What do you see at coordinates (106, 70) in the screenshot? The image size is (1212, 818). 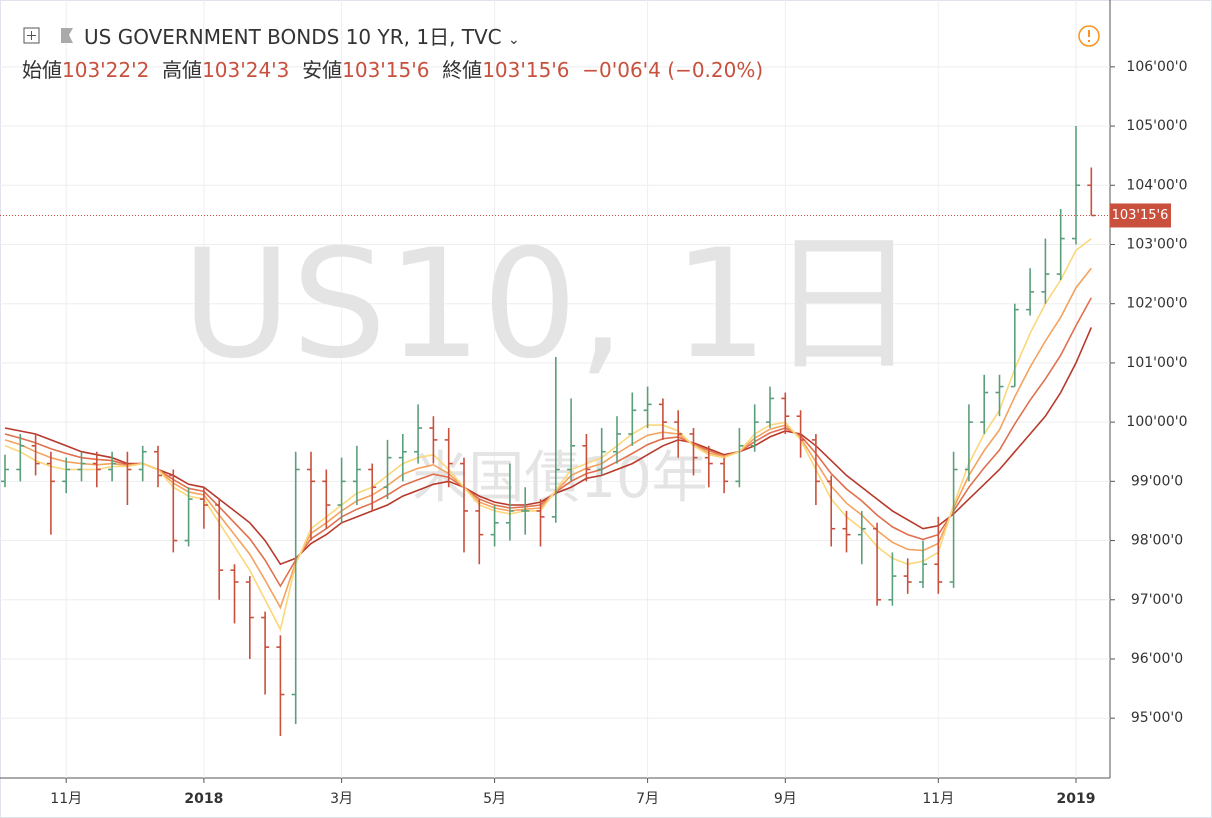 I see `open-value: 103'22'2` at bounding box center [106, 70].